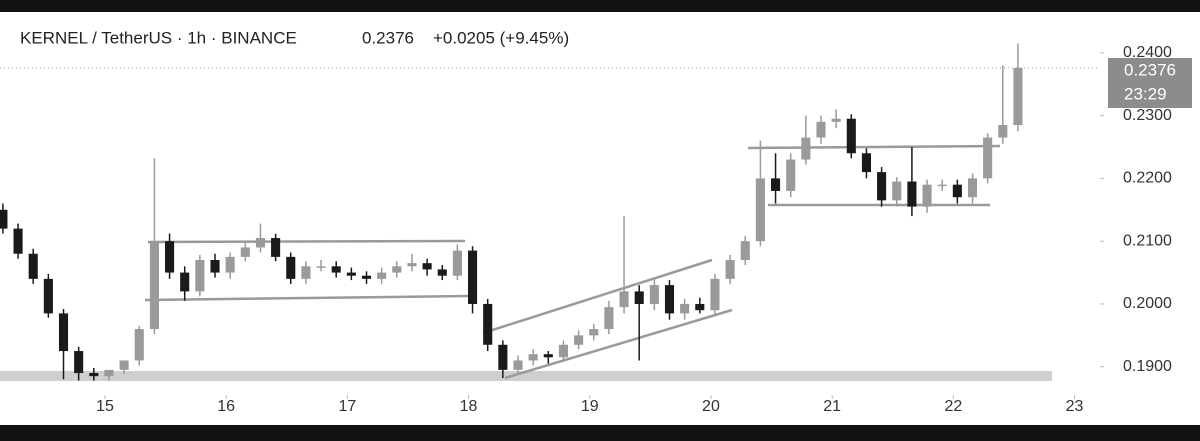 Image resolution: width=1200 pixels, height=441 pixels. Describe the element at coordinates (1145, 93) in the screenshot. I see `price-tag-countdown: 23:29` at that location.